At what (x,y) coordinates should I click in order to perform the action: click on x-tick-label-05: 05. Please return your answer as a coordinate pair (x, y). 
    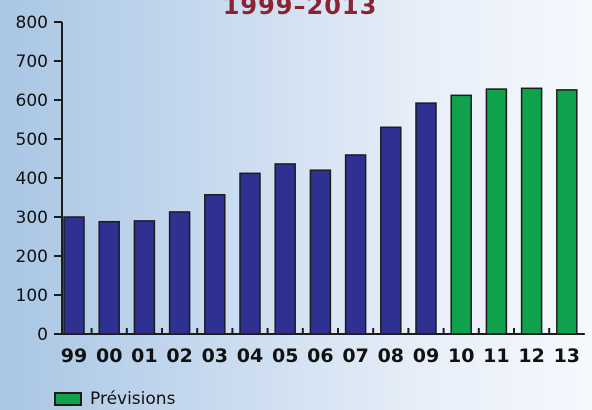
    Looking at the image, I should click on (285, 356).